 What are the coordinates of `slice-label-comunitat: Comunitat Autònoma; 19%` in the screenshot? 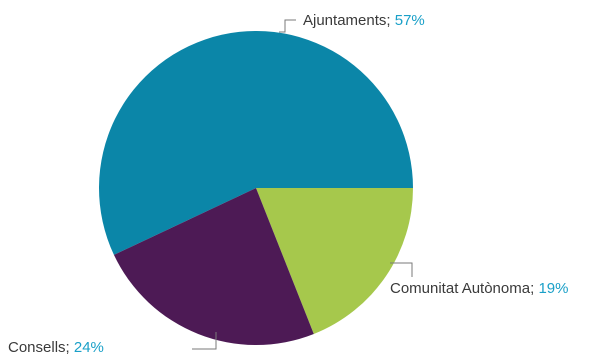 It's located at (479, 288).